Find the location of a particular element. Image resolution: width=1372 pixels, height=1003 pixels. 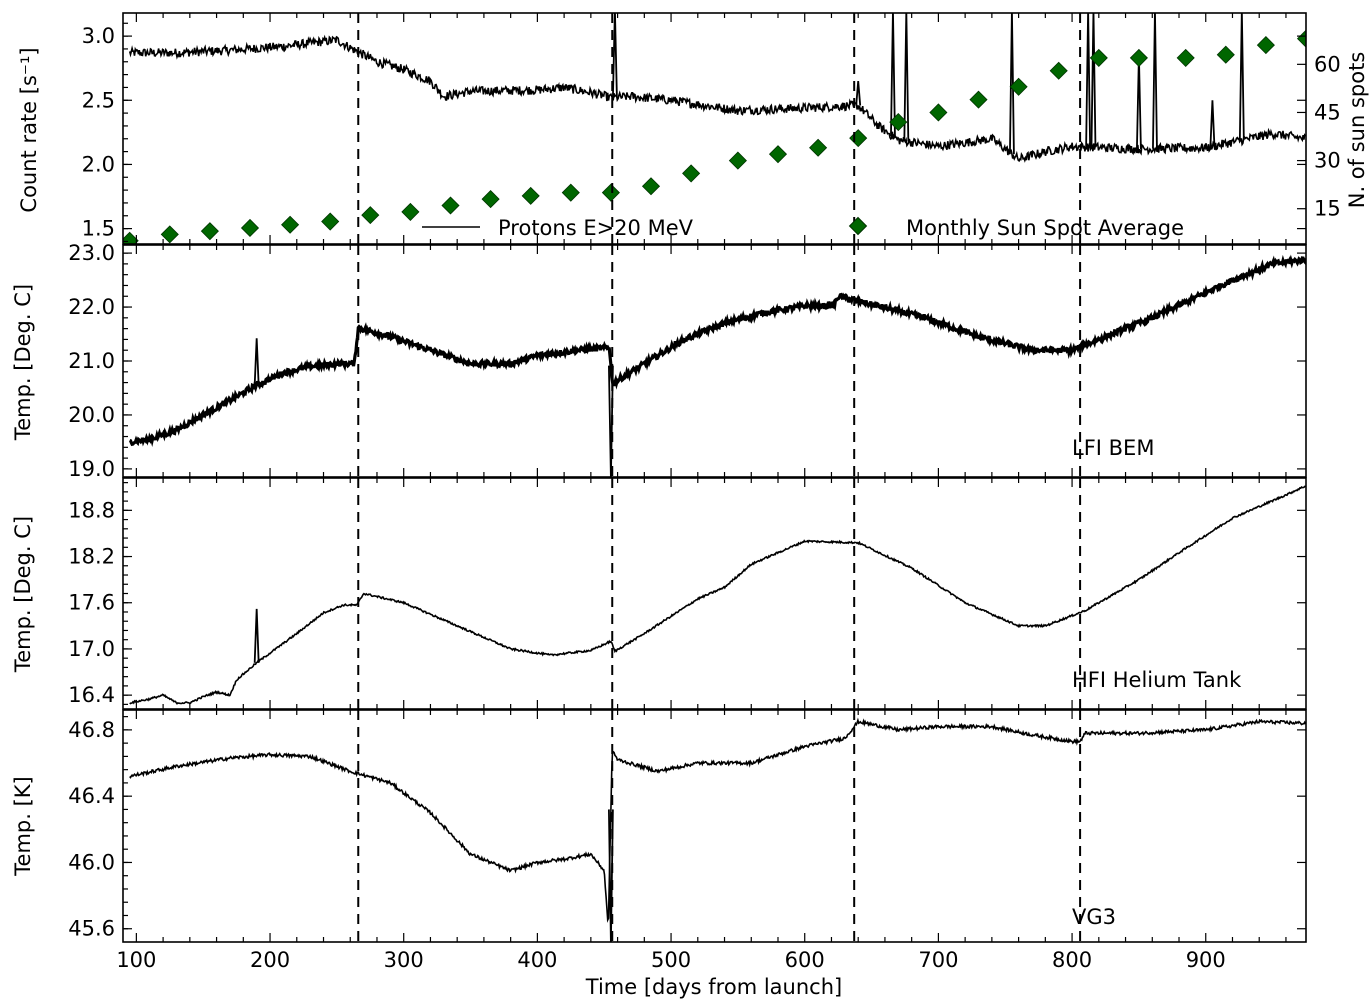

y-tick-label: 18.8 is located at coordinates (91, 510).